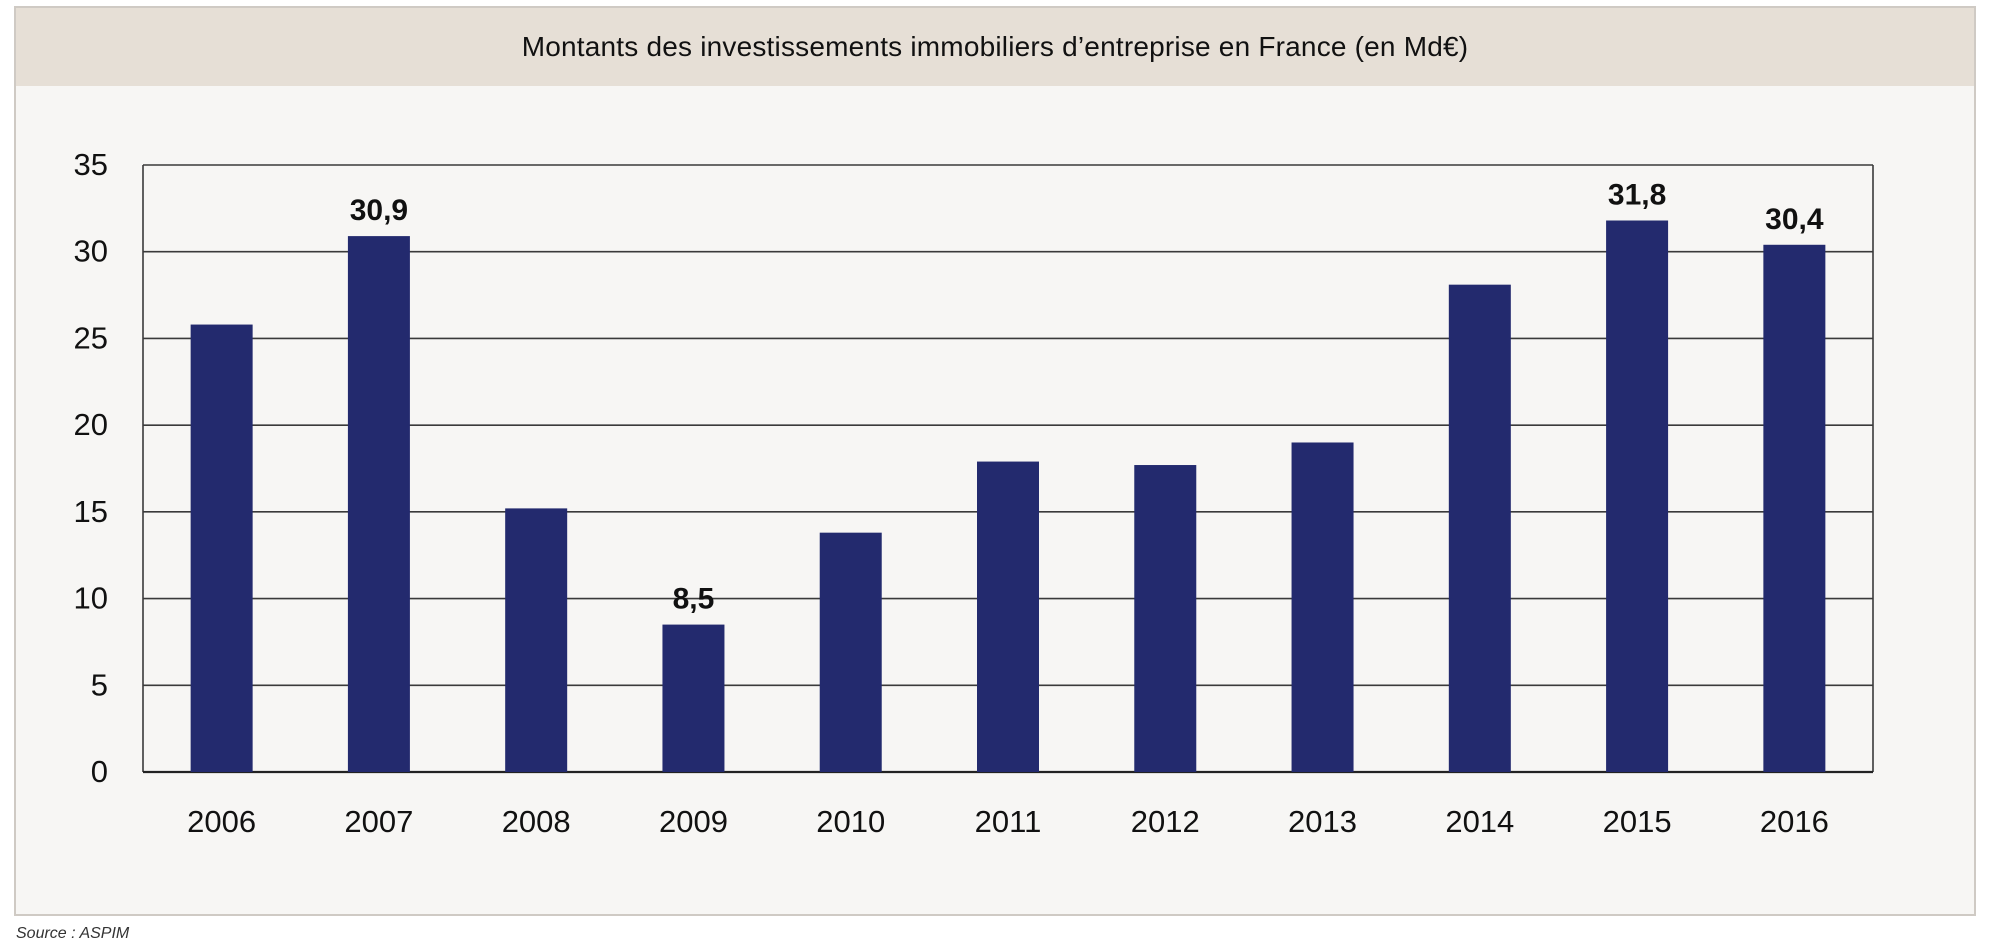 The width and height of the screenshot is (1991, 944). I want to click on bar-2008, so click(536, 640).